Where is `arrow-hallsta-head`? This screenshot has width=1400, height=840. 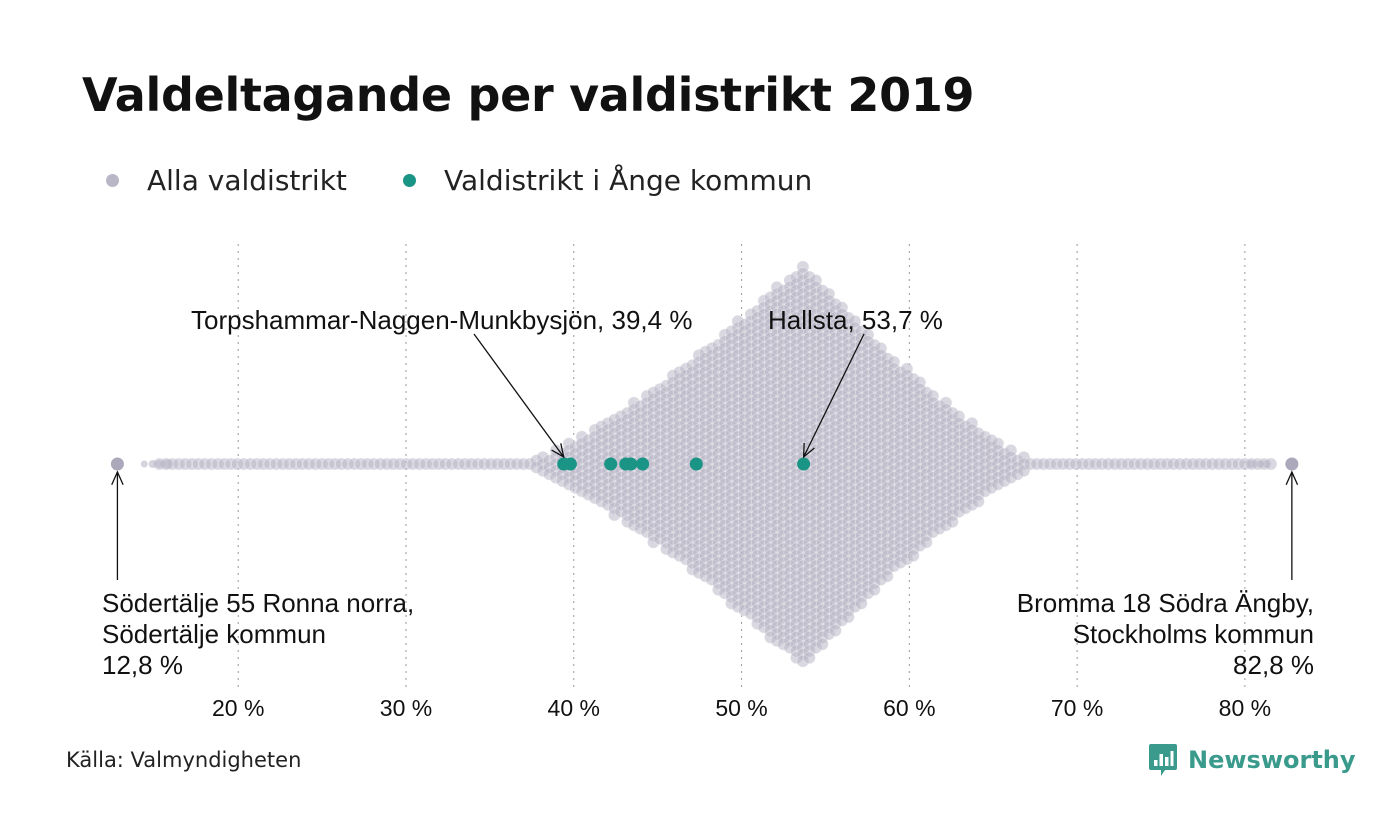
arrow-hallsta-head is located at coordinates (808, 450).